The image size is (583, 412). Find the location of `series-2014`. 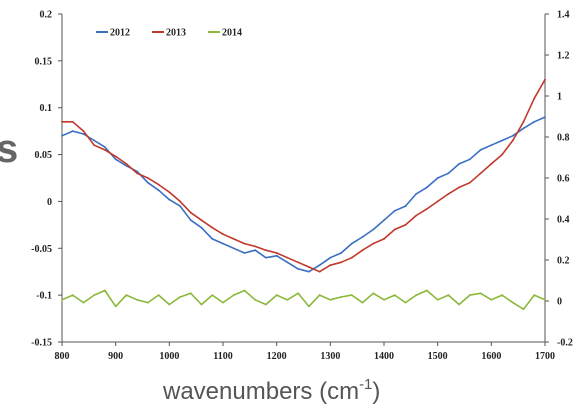

series-2014 is located at coordinates (303, 300).